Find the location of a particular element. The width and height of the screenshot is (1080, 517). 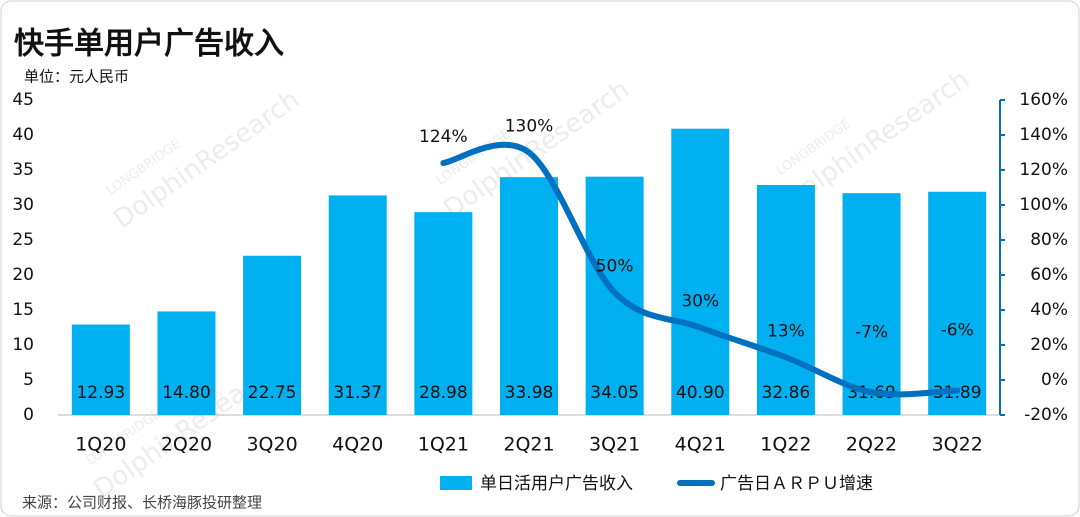

bar-value-label: 14.80 is located at coordinates (186, 393).